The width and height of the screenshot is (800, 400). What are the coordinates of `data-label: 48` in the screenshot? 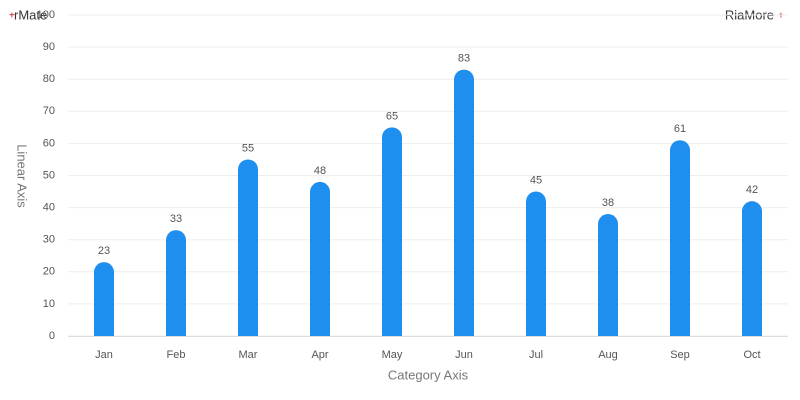 It's located at (320, 171).